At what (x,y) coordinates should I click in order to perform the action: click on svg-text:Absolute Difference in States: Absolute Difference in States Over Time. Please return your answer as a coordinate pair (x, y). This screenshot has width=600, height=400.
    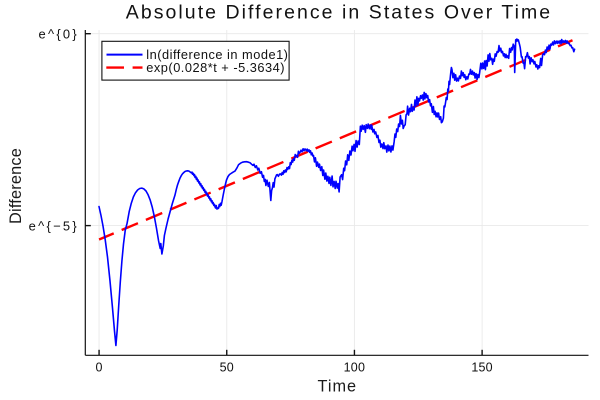
    Looking at the image, I should click on (339, 13).